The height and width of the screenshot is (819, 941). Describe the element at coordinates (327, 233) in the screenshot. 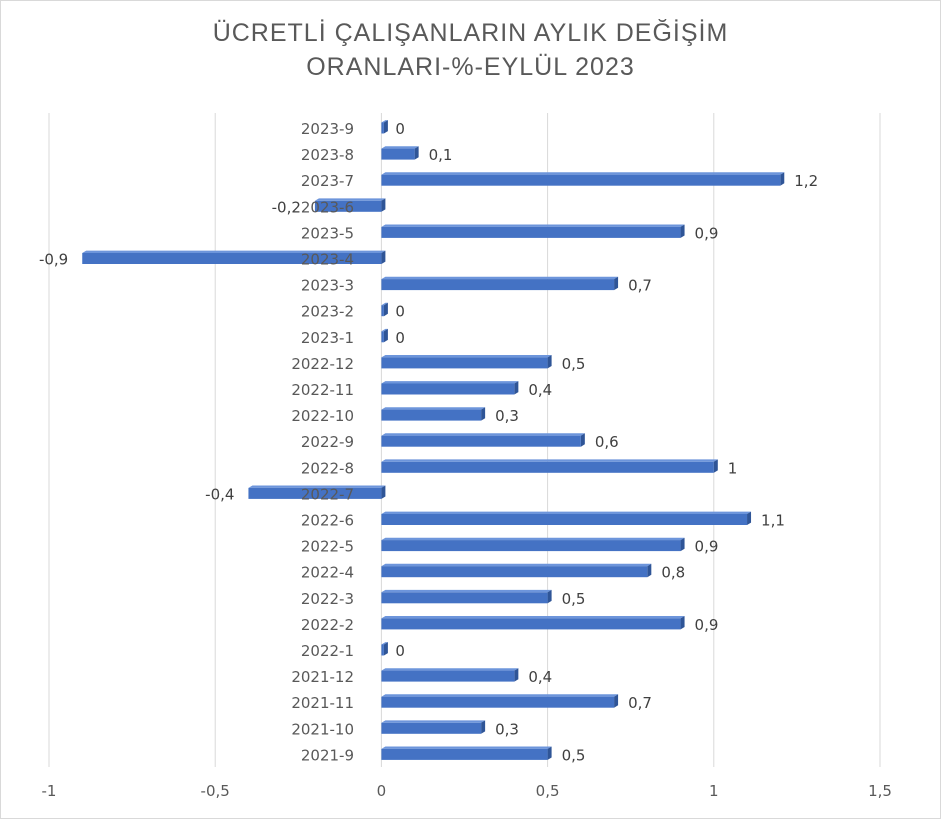

I see `category-label: 2023-5` at that location.